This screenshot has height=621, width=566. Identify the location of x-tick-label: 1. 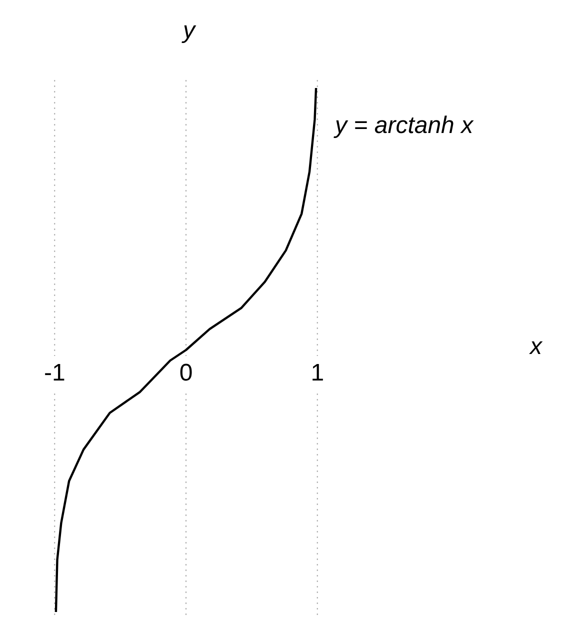
(317, 372).